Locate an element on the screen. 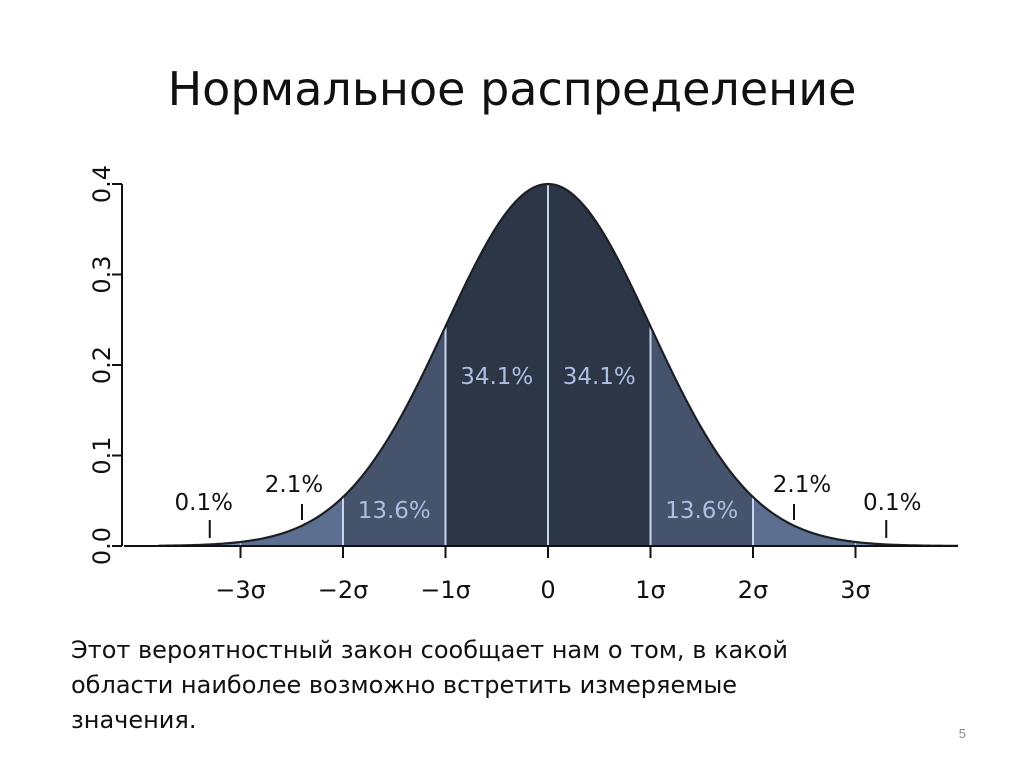 The width and height of the screenshot is (1024, 767). y-tick-label-0: 0.0 is located at coordinates (102, 546).